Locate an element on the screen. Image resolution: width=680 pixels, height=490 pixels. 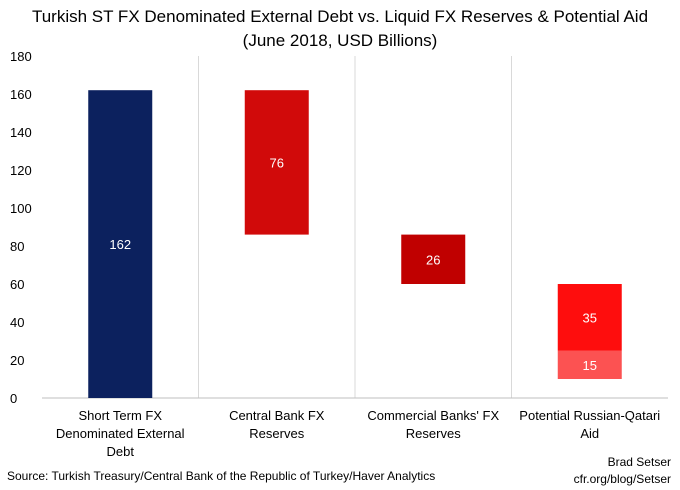
x-category-label: Short Term FX is located at coordinates (120, 415).